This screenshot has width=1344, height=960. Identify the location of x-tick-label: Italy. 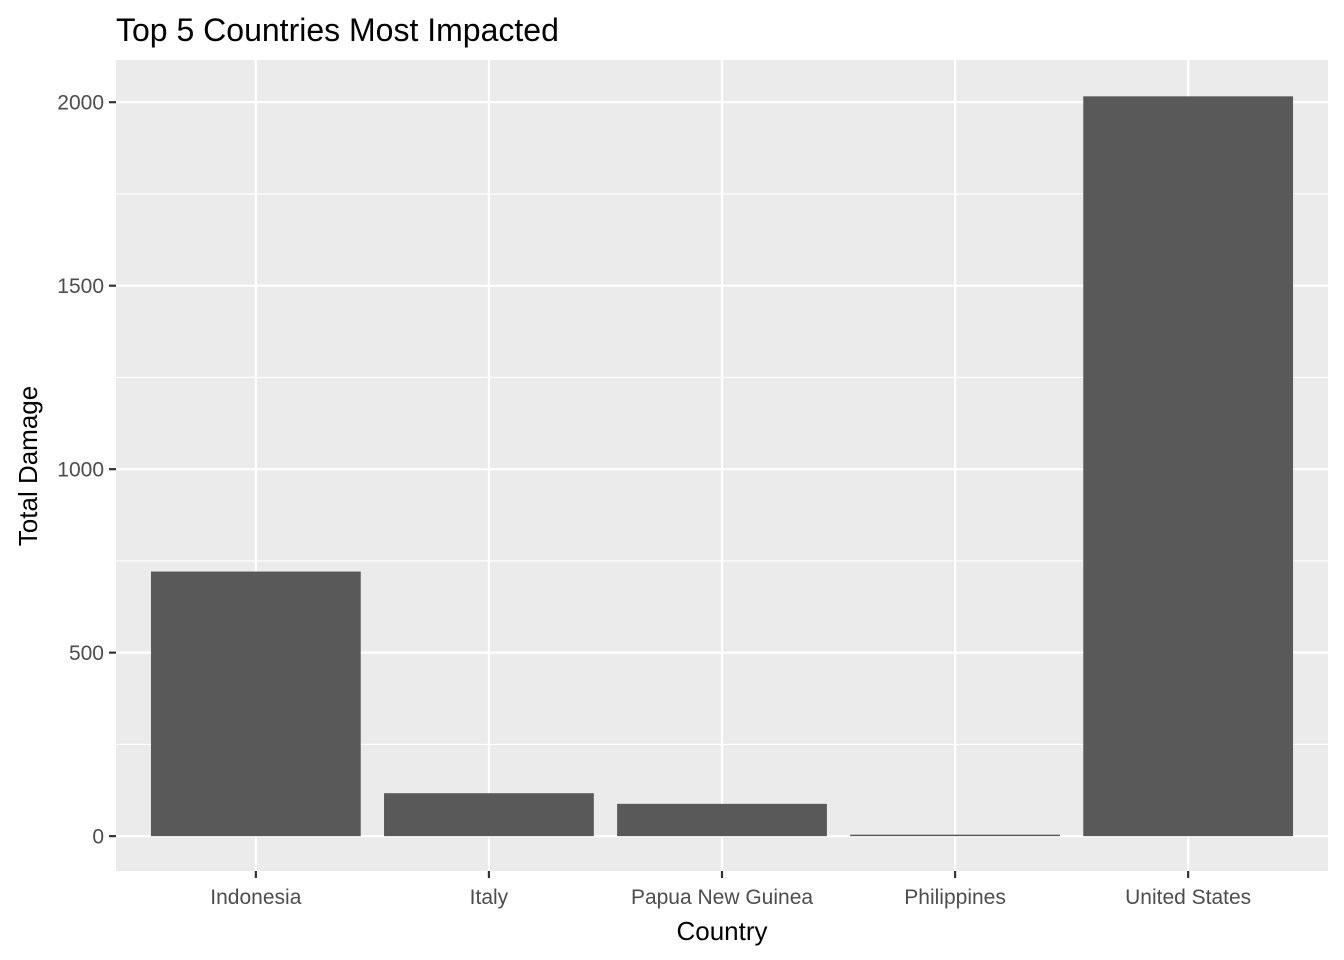
(489, 897).